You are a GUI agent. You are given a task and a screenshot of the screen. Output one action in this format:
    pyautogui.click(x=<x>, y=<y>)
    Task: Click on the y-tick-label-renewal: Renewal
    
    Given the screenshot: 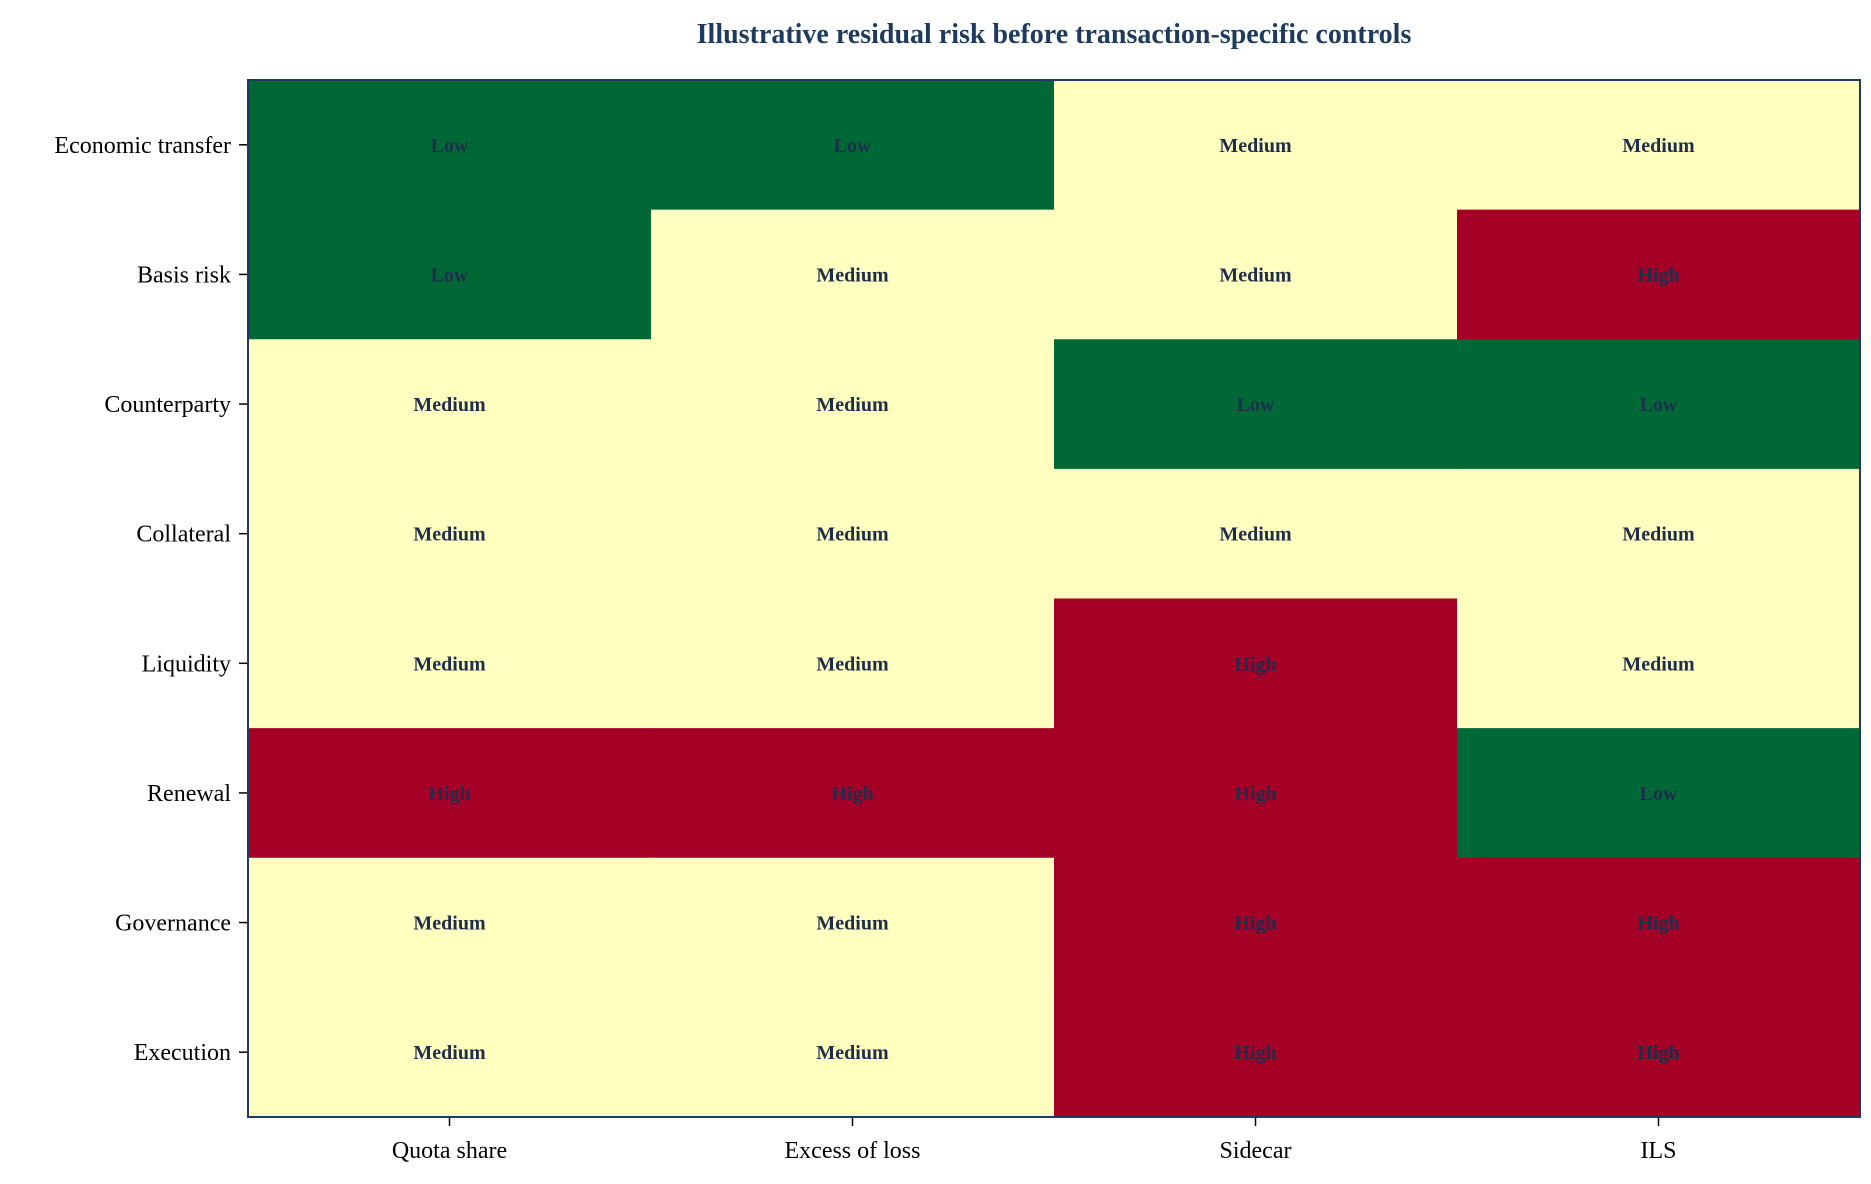 What is the action you would take?
    pyautogui.click(x=189, y=794)
    